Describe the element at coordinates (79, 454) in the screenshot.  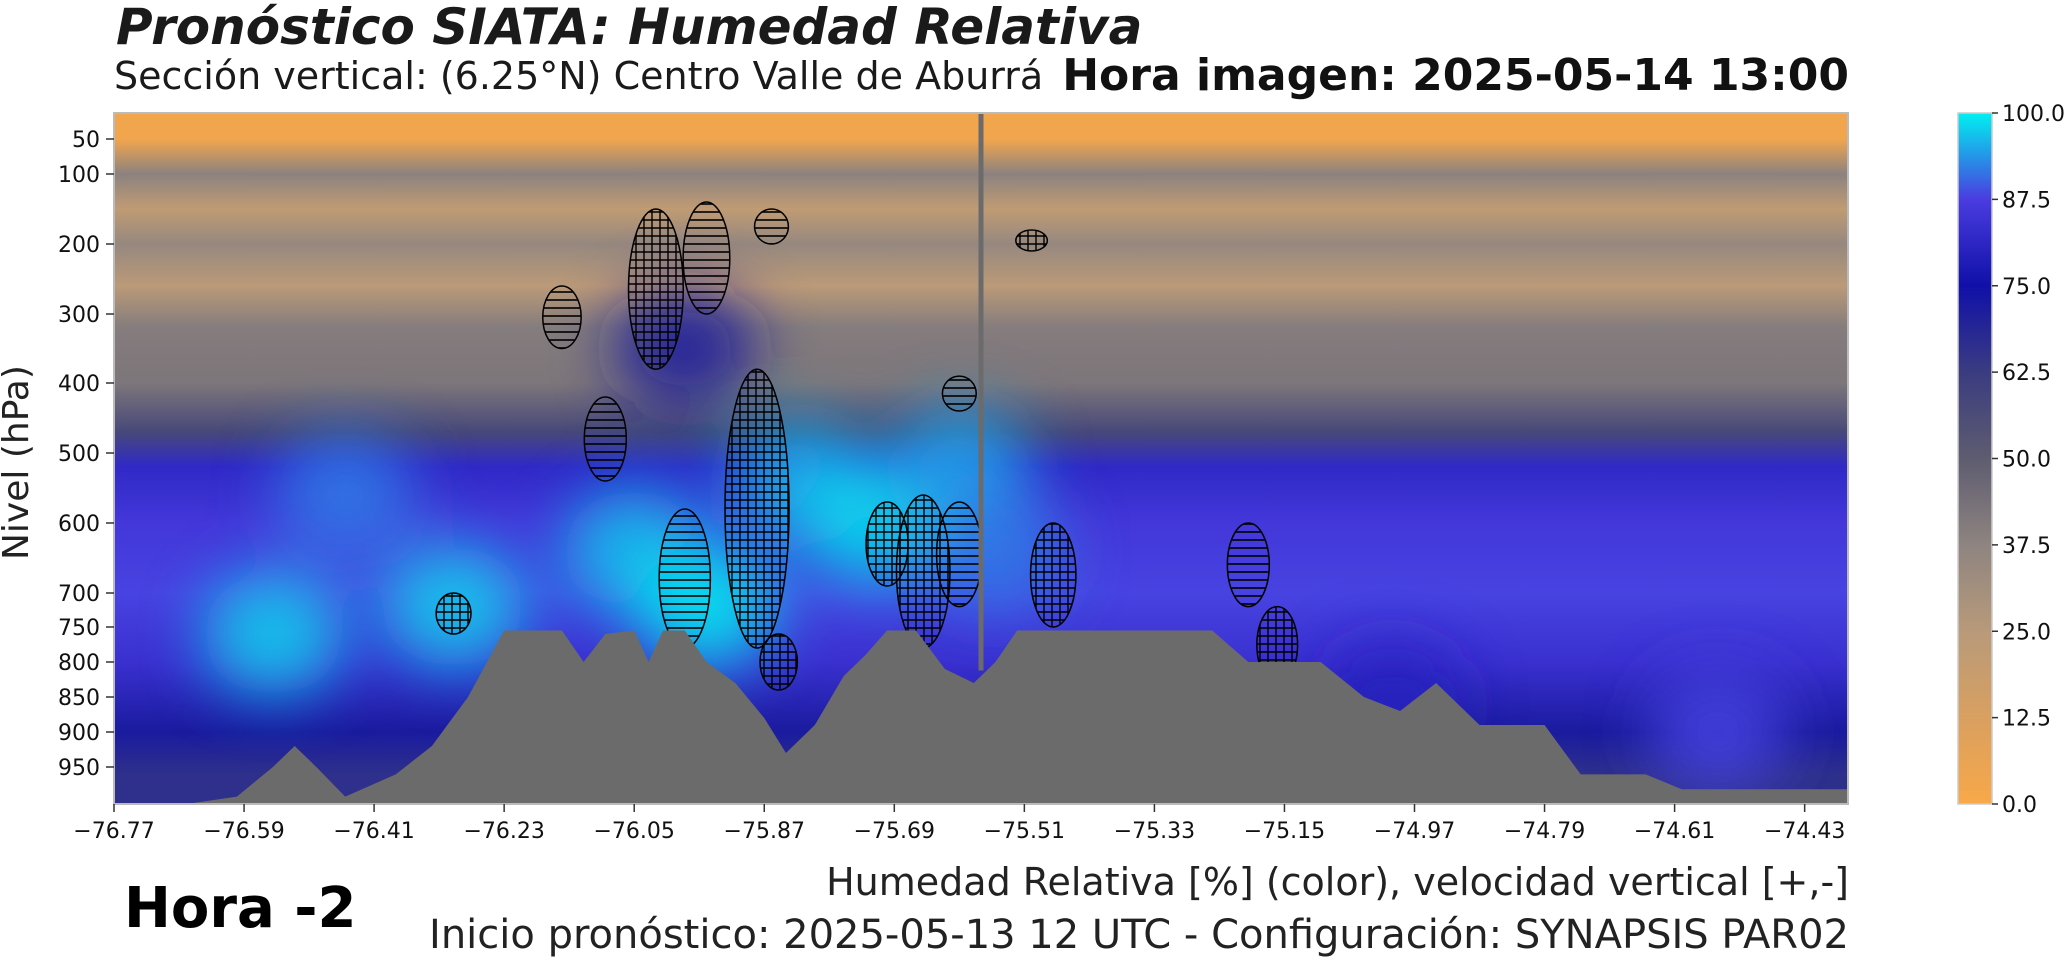
I see `y-tick-label: 500` at that location.